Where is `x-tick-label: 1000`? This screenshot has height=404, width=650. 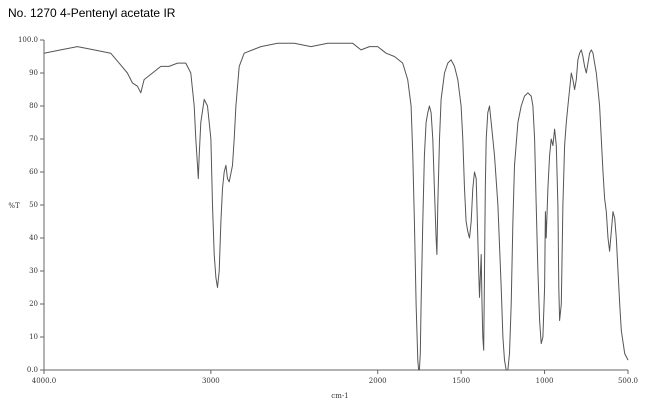 x-tick-label: 1000 is located at coordinates (545, 381).